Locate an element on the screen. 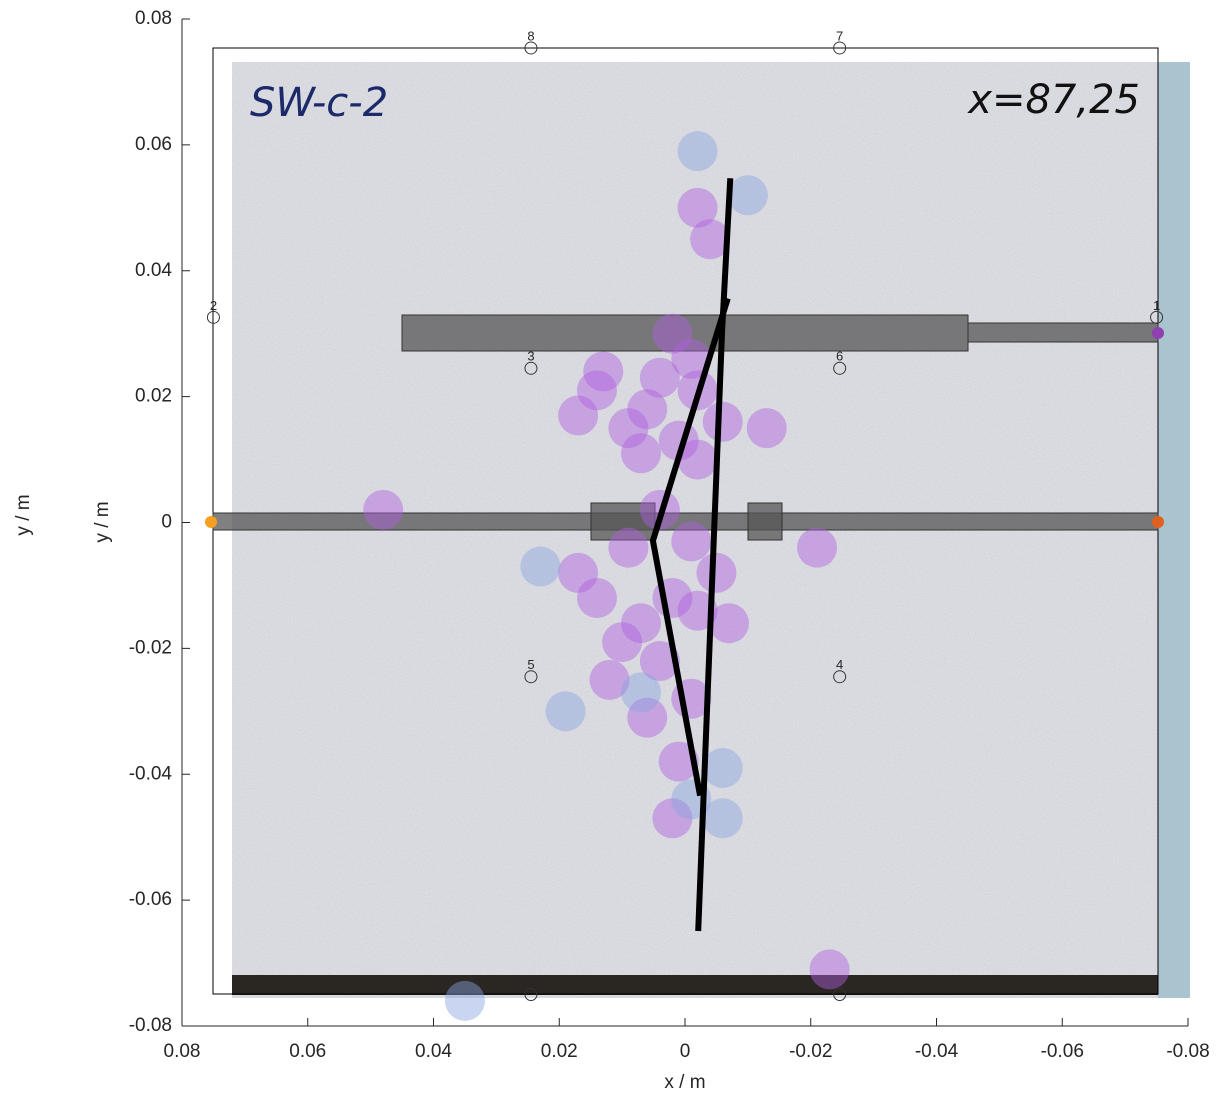 The width and height of the screenshot is (1222, 1101). y-tick-label: 0.06 is located at coordinates (153, 144).